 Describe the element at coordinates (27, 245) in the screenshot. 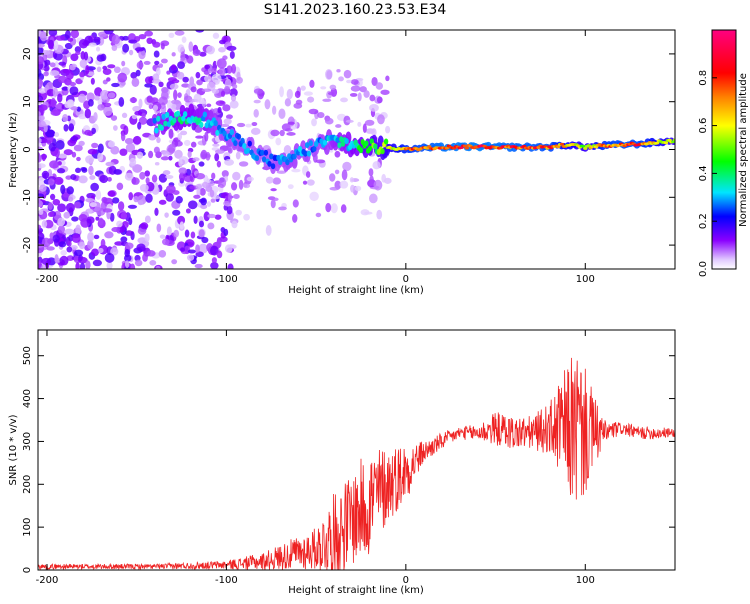

I see `spectrogram-y-tick-label: -20` at that location.